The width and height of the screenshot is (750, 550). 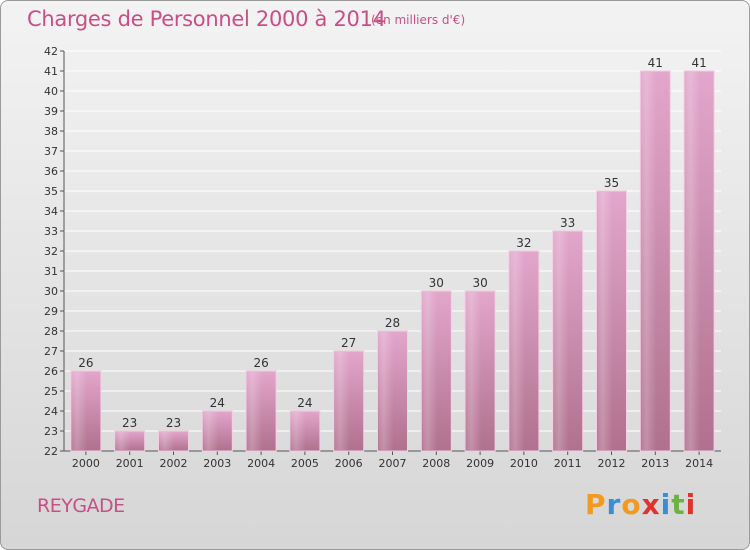 I want to click on commune-name: REYGADE, so click(x=81, y=506).